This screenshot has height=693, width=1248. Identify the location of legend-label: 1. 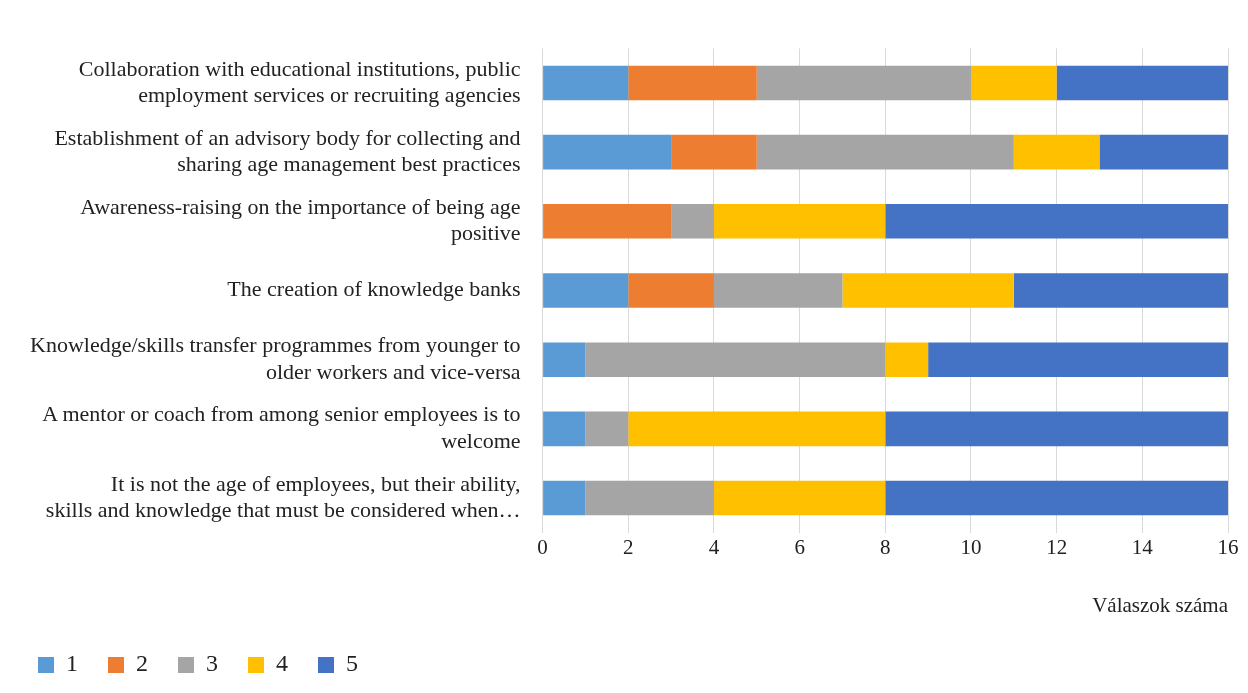
(72, 663).